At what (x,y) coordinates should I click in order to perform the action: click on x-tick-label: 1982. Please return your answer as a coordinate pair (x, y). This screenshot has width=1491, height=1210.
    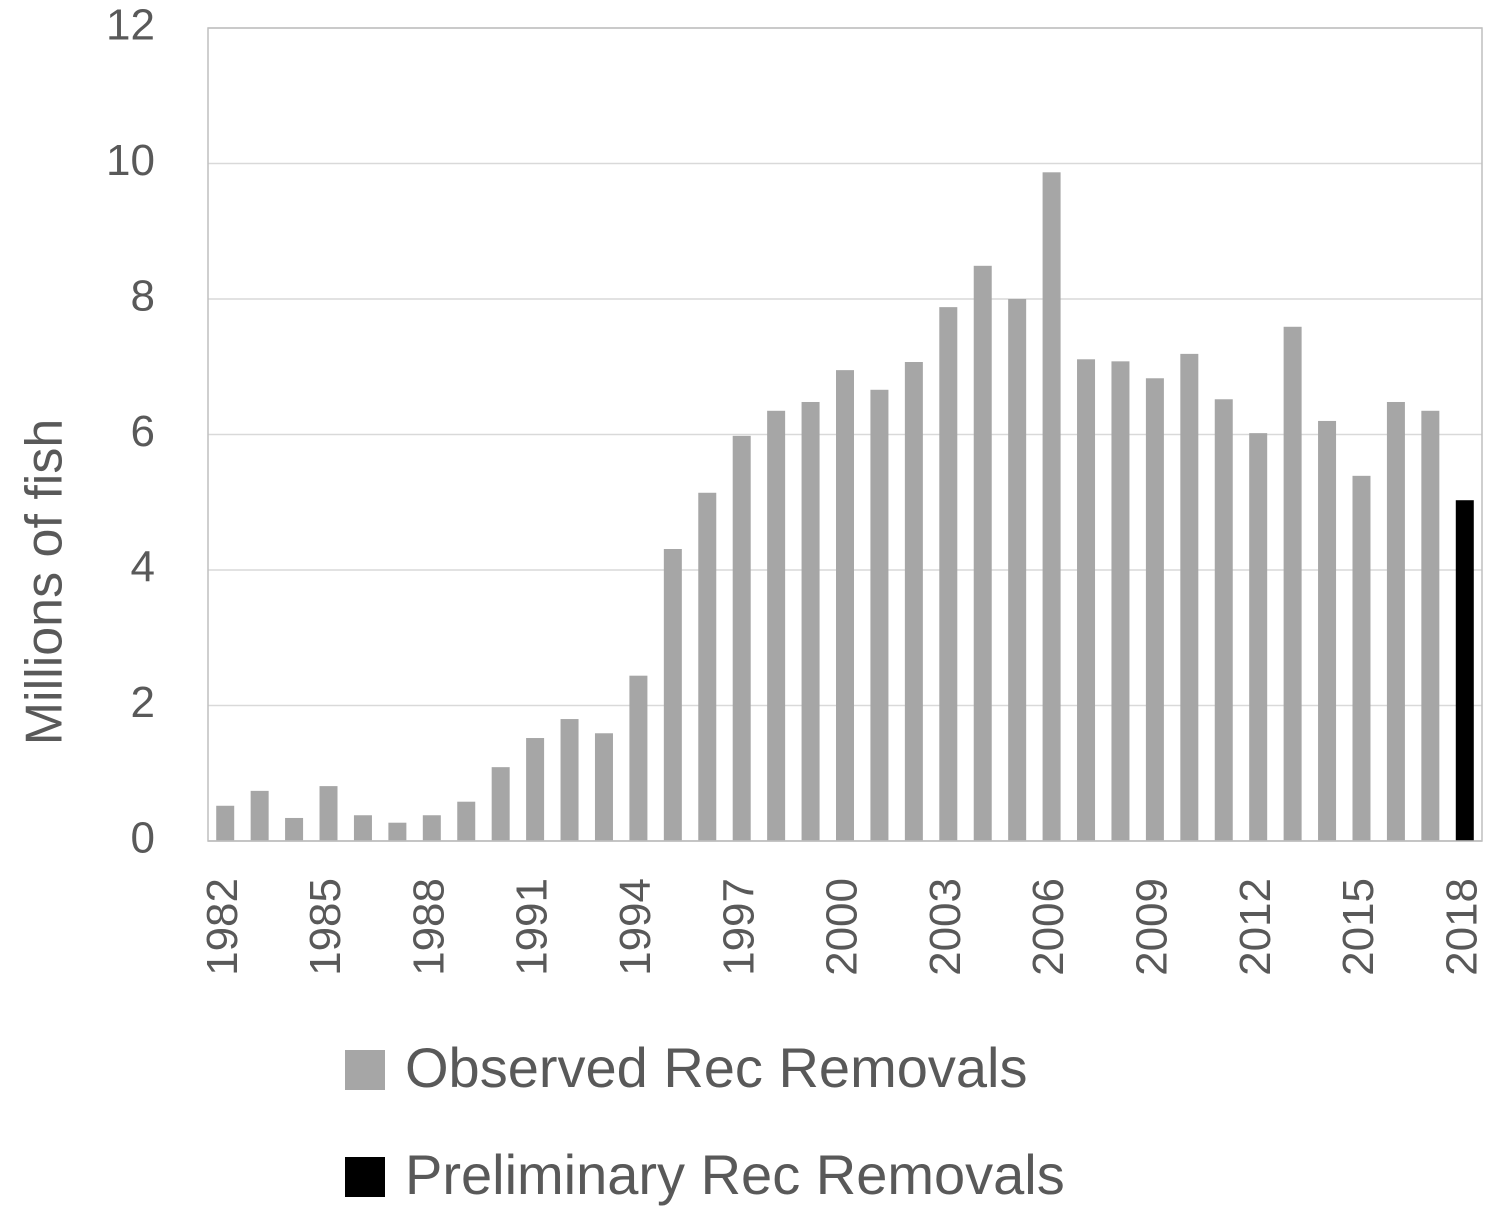
    Looking at the image, I should click on (222, 927).